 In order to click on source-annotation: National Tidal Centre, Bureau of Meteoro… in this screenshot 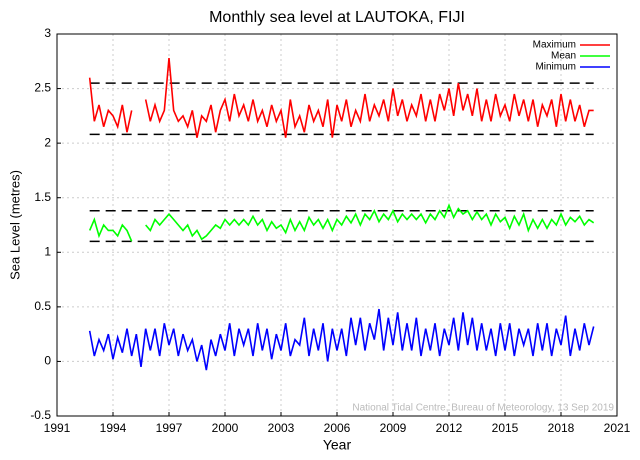, I will do `click(483, 408)`.